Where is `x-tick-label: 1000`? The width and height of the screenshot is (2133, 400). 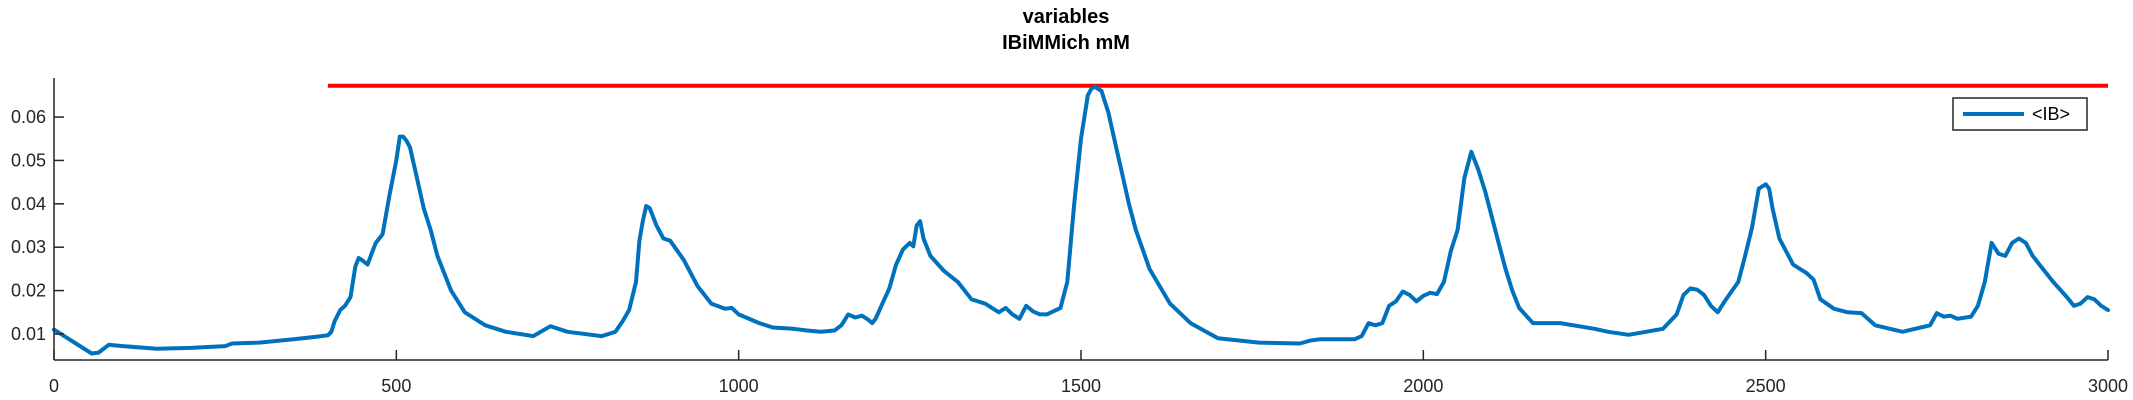
x-tick-label: 1000 is located at coordinates (739, 386).